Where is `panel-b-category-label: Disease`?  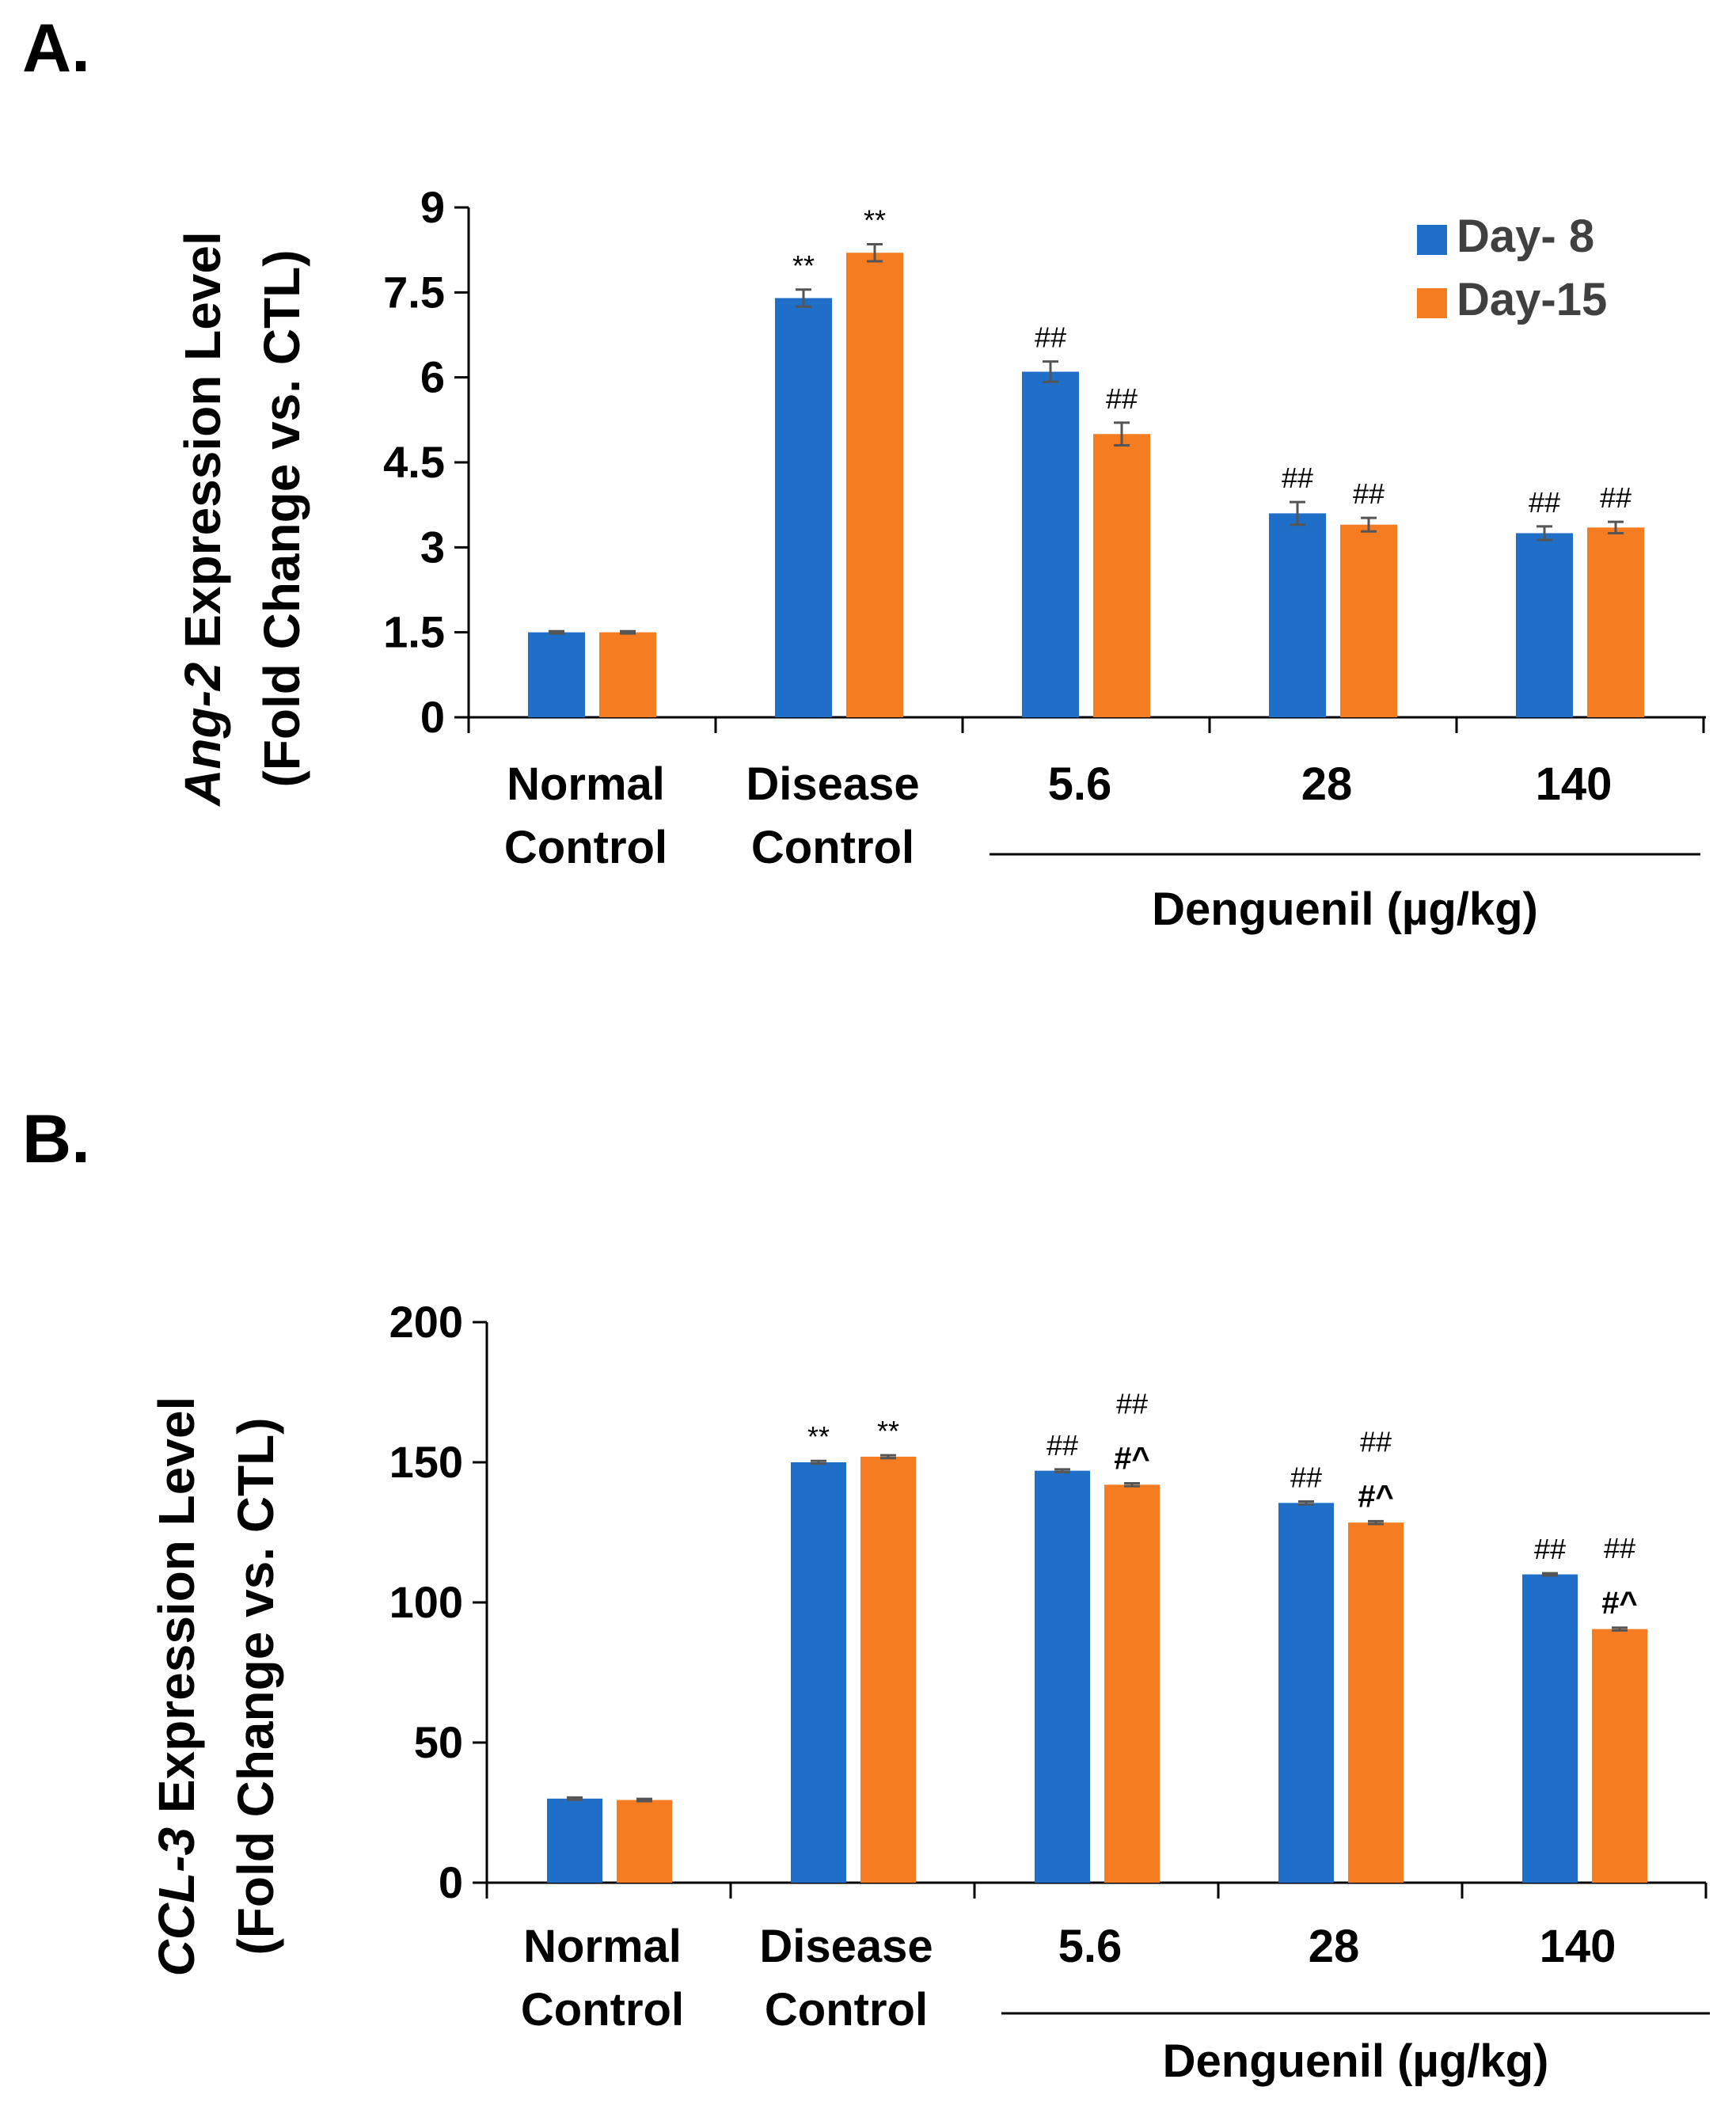
panel-b-category-label: Disease is located at coordinates (846, 1947).